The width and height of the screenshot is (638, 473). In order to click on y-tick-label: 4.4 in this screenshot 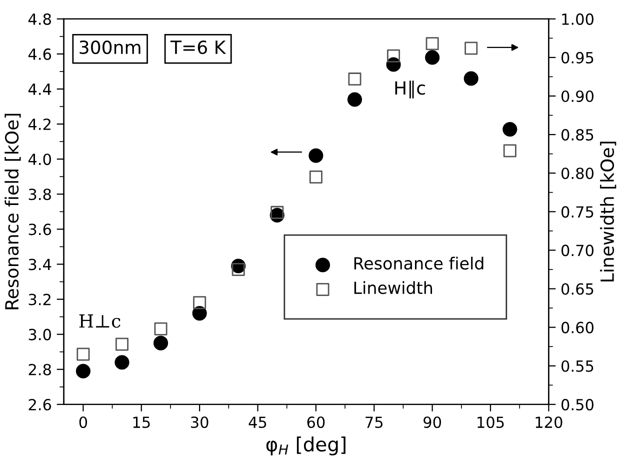, I will do `click(40, 89)`.